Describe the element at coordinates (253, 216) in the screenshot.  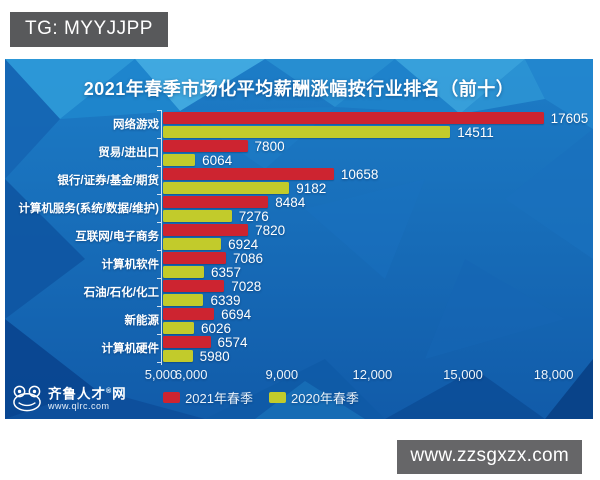
I see `bar-value: 7276` at that location.